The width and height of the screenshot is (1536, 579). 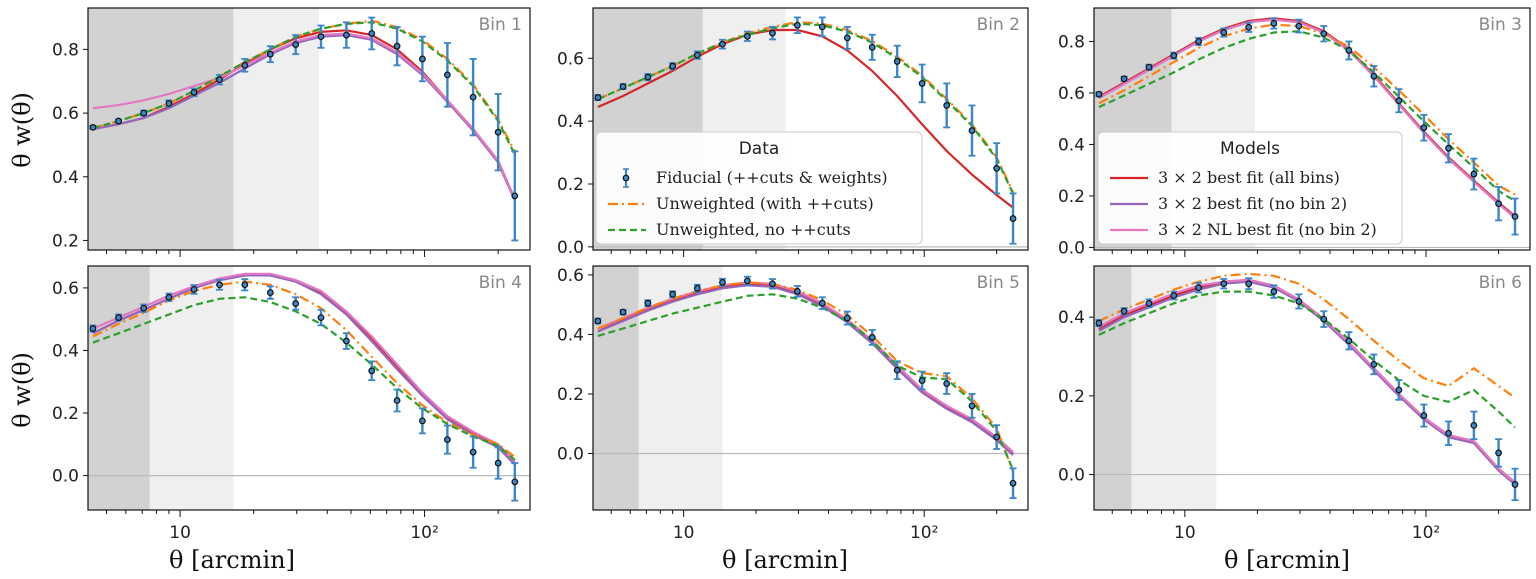 What do you see at coordinates (1071, 42) in the screenshot?
I see `y-tick-label: 0.8` at bounding box center [1071, 42].